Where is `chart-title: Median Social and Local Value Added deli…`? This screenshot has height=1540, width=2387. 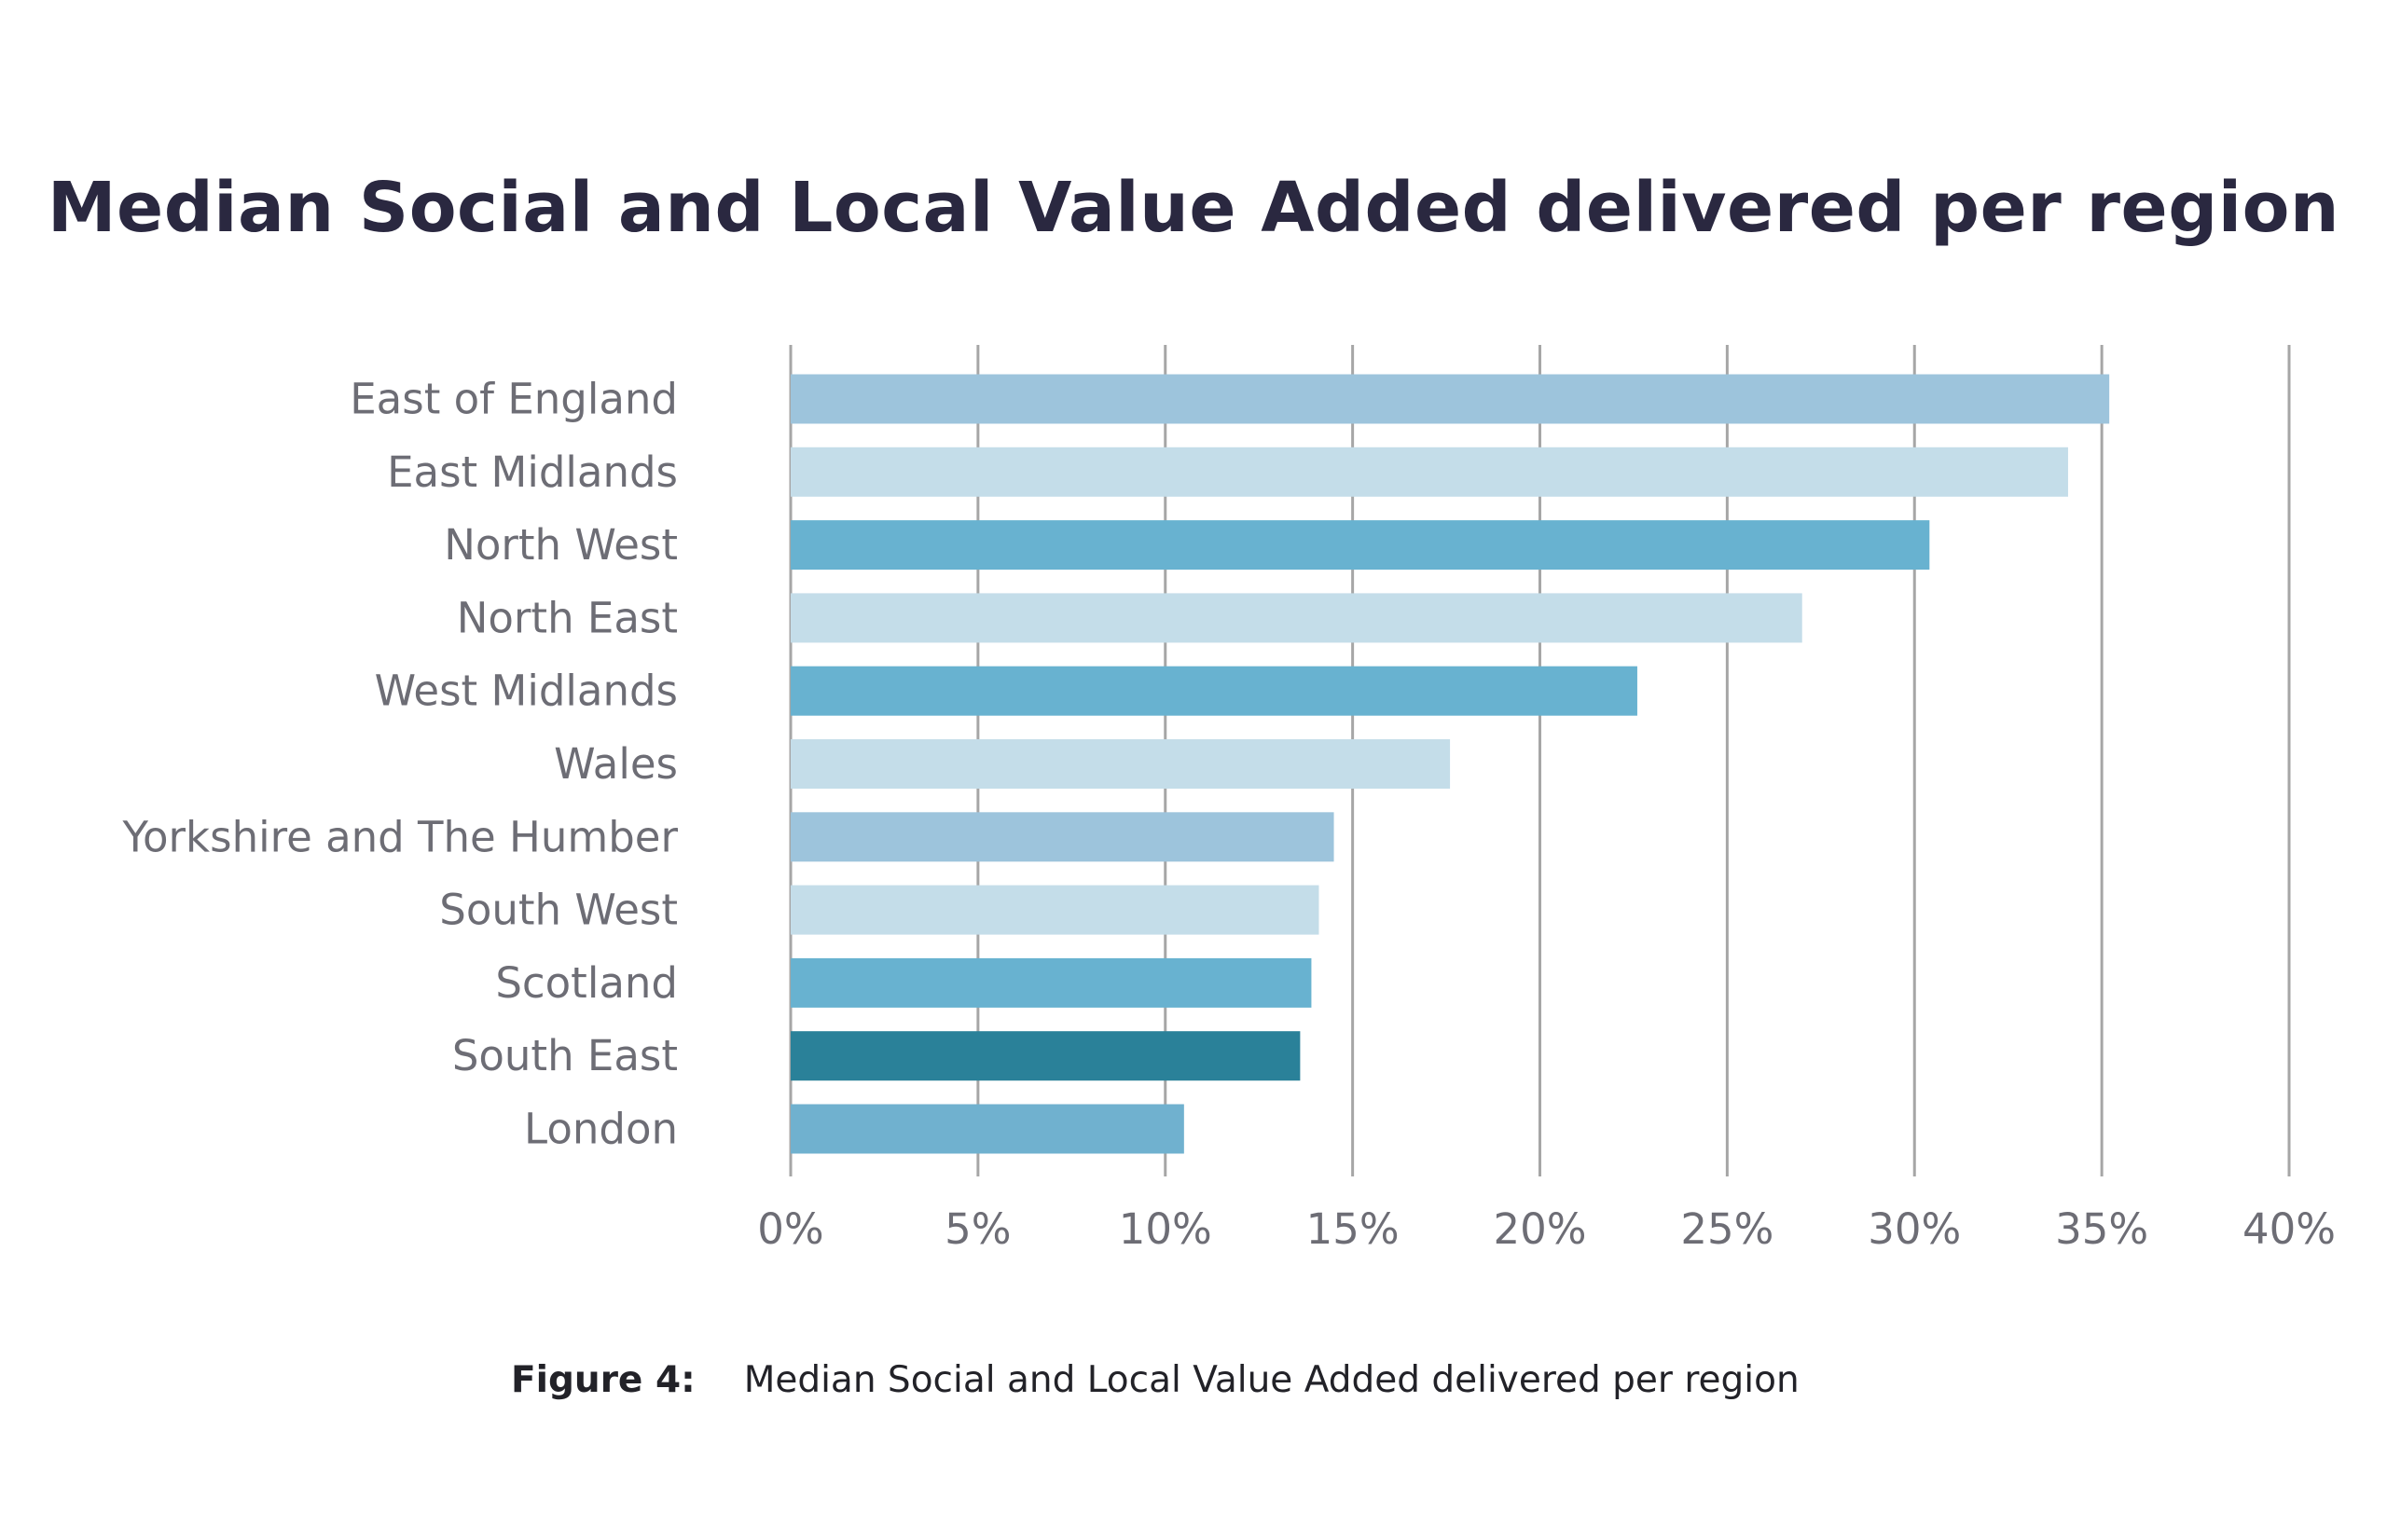 chart-title: Median Social and Local Value Added deli… is located at coordinates (1193, 208).